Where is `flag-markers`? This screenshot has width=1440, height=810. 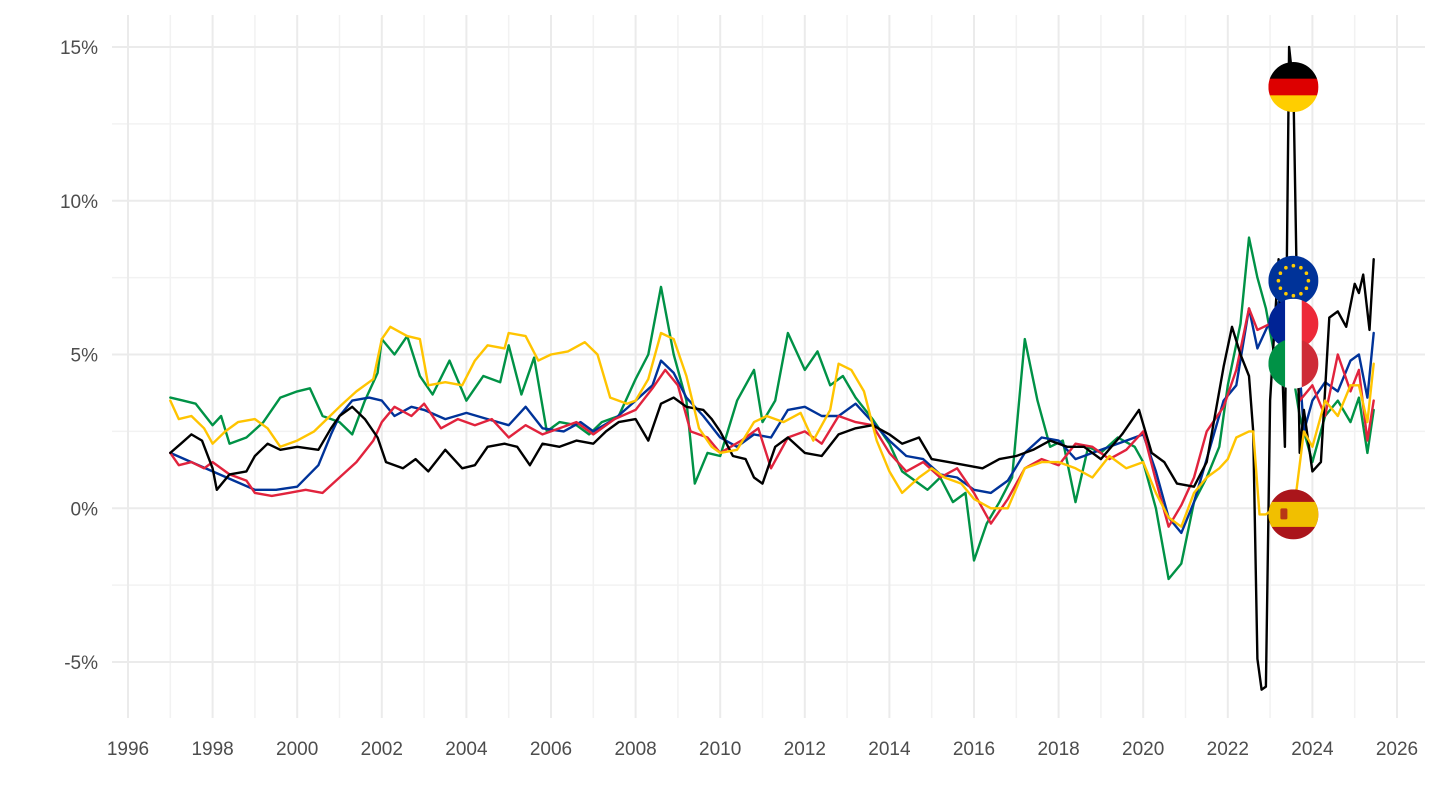
flag-markers is located at coordinates (1293, 301).